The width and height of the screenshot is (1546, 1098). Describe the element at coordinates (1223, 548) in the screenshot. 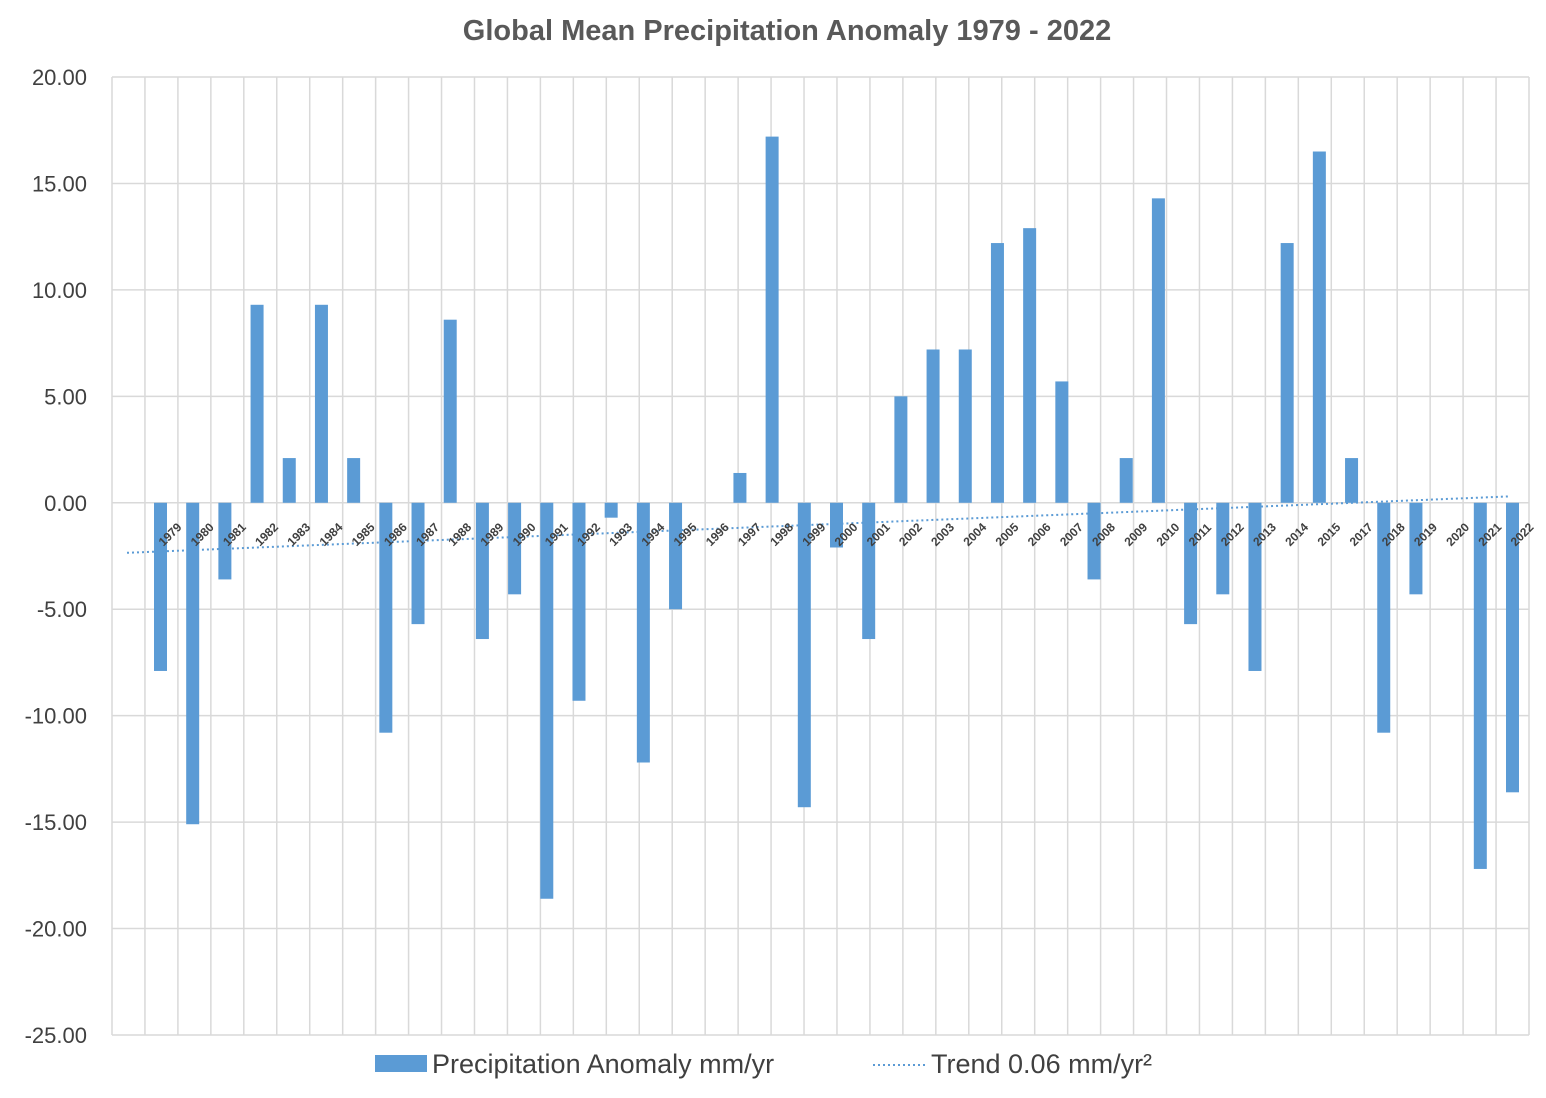

I see `bar-2012` at that location.